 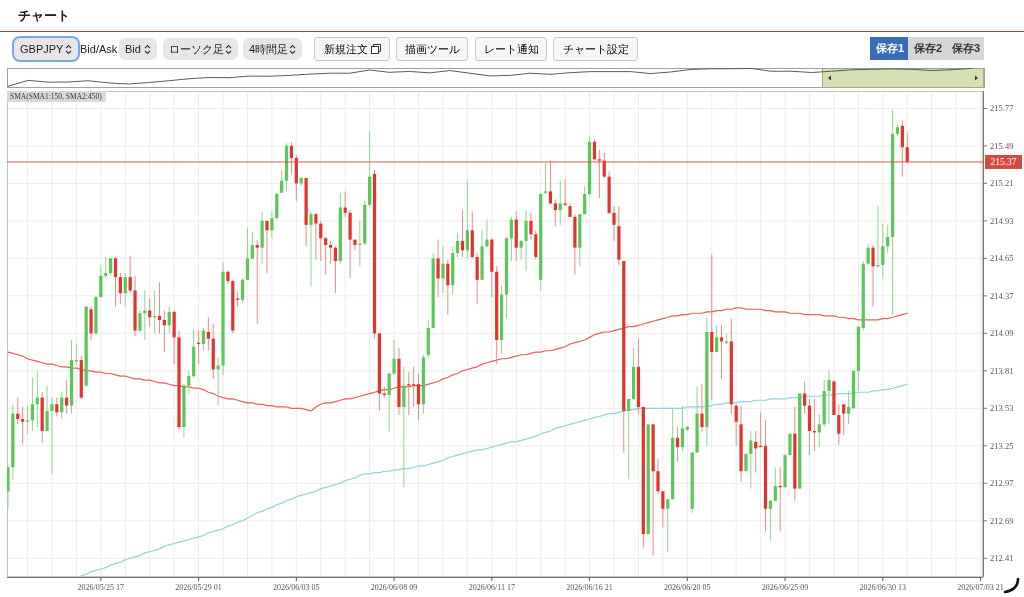 I want to click on x-tick-label: 2026/05/29 01, so click(x=198, y=587).